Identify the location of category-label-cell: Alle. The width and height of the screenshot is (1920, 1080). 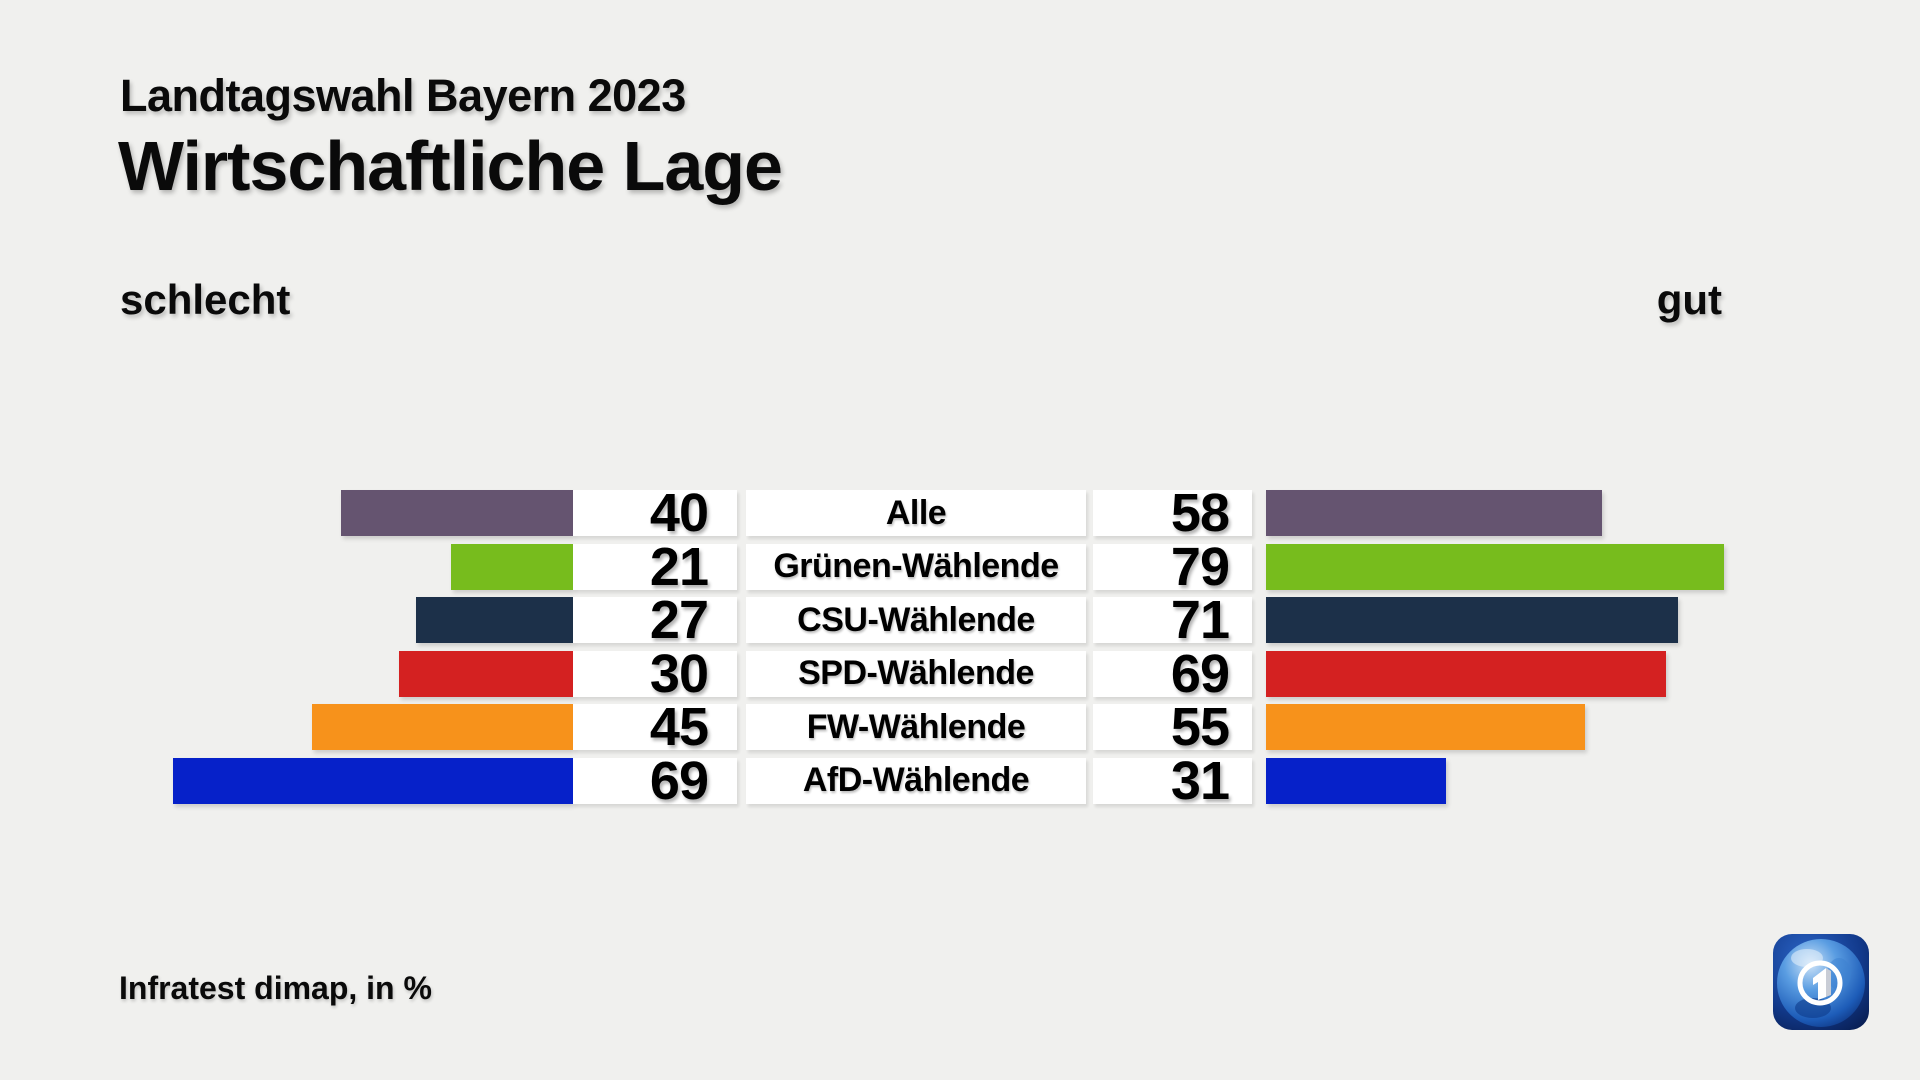
(916, 513).